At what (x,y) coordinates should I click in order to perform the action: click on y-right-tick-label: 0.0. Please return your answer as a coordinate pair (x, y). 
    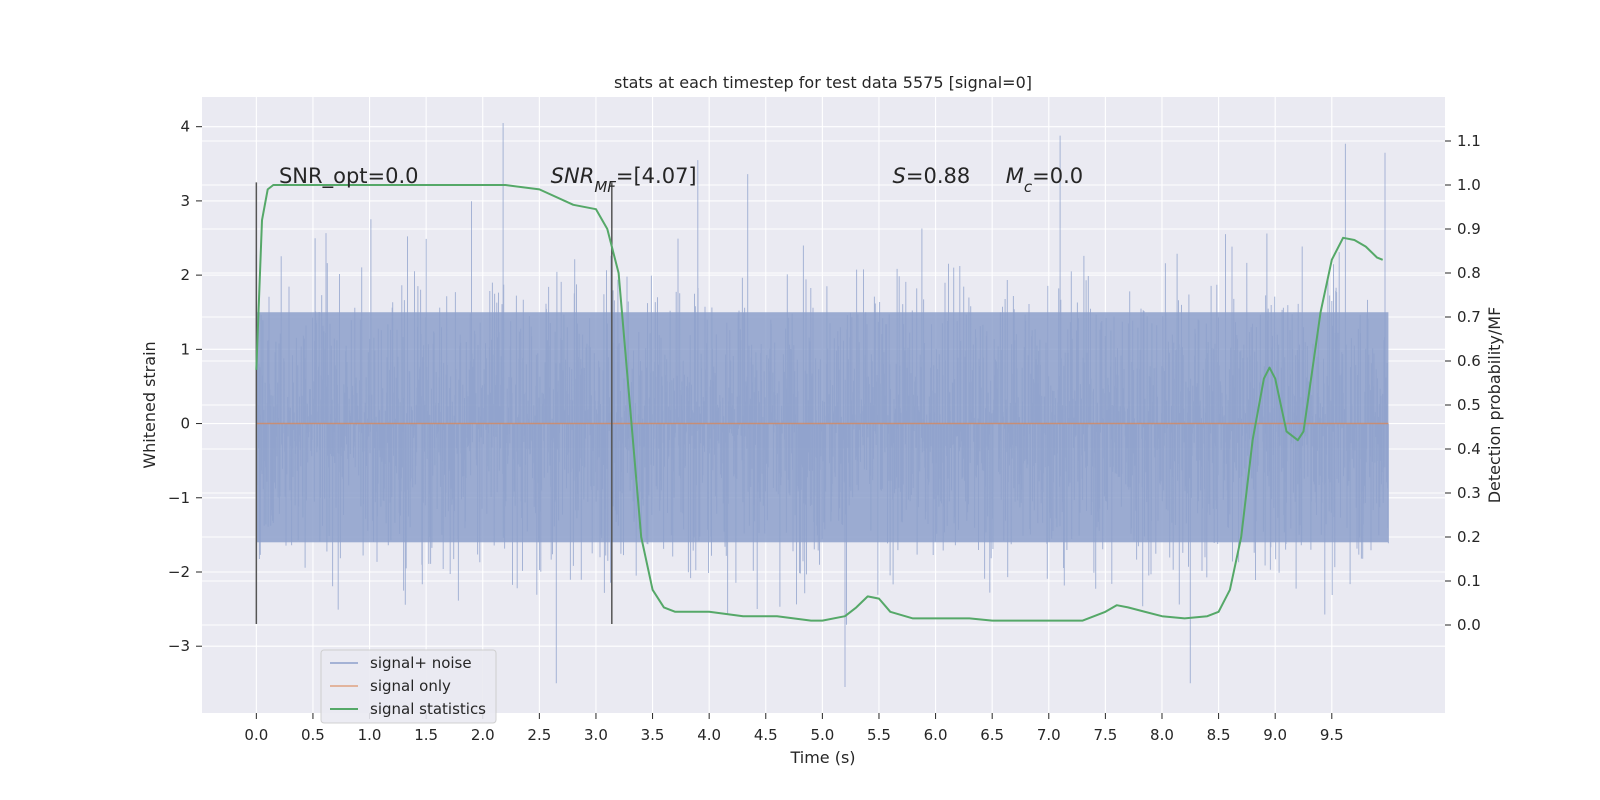
    Looking at the image, I should click on (1469, 625).